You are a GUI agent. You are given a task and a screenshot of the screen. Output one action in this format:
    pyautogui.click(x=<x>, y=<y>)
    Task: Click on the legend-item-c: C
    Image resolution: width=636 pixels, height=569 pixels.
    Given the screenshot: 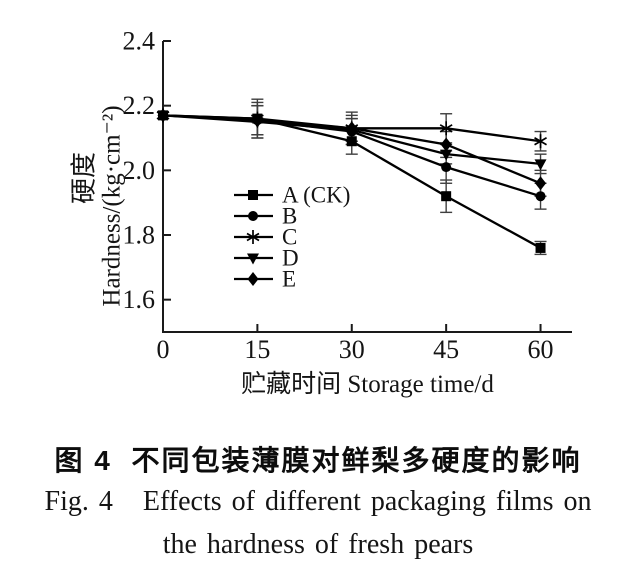 What is the action you would take?
    pyautogui.click(x=265, y=237)
    